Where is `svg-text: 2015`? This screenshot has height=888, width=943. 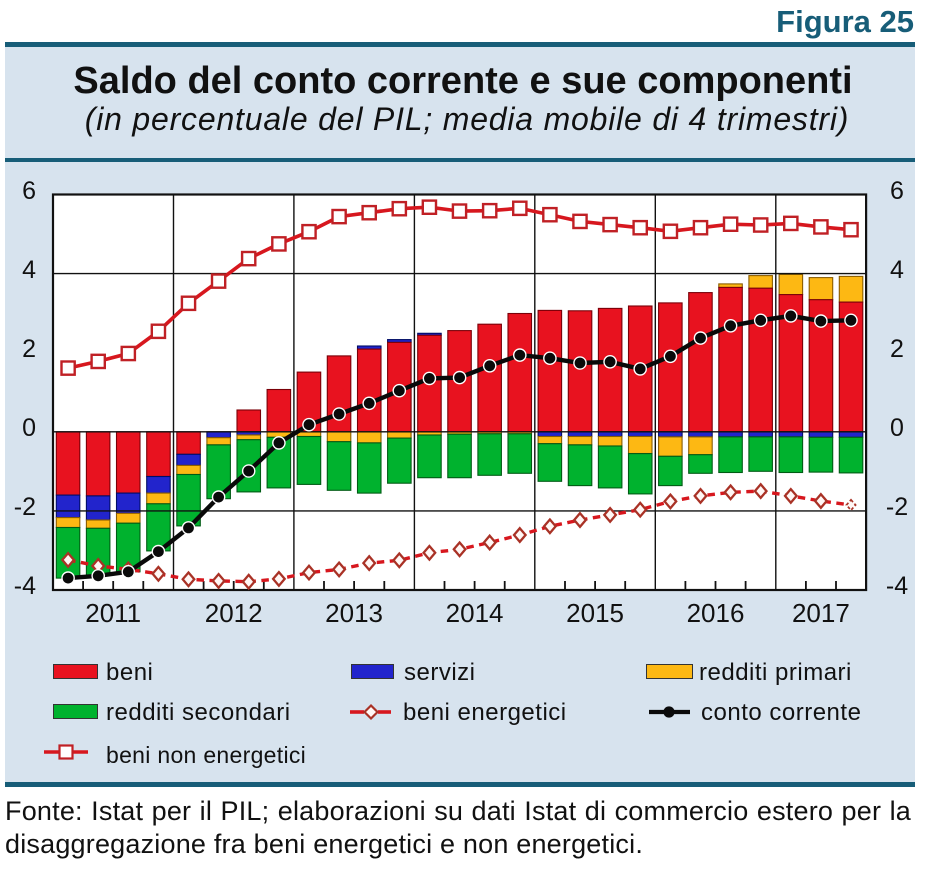 svg-text: 2015 is located at coordinates (595, 613).